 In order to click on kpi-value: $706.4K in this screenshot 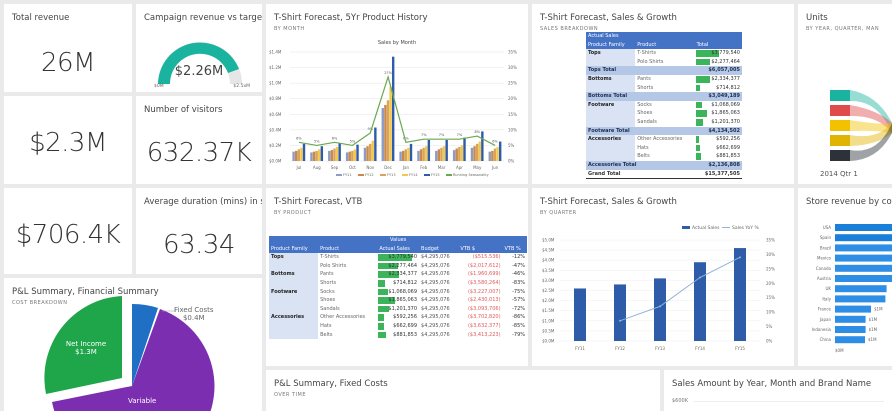, I will do `click(68, 235)`.